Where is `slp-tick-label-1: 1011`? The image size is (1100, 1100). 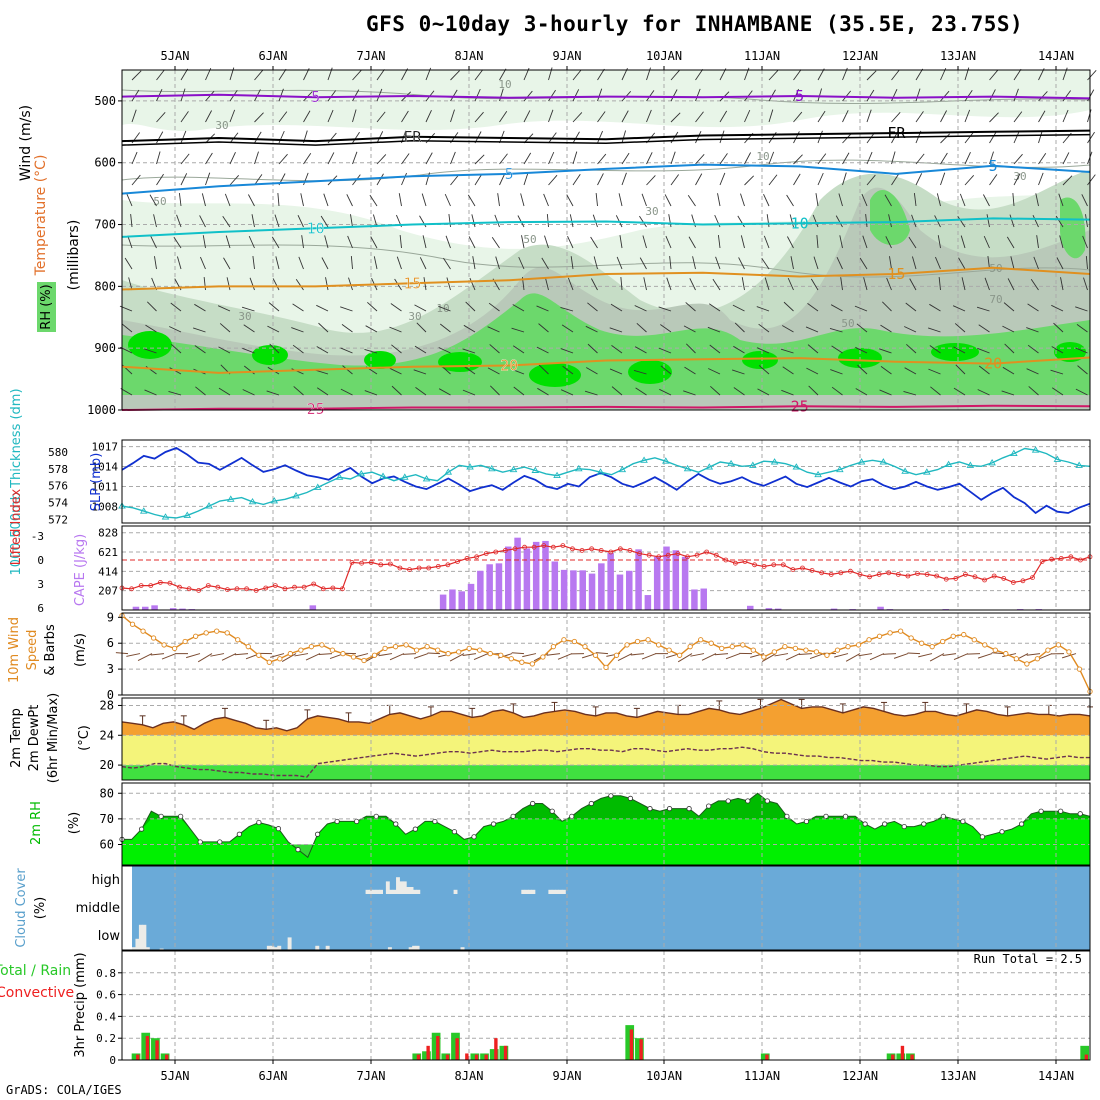 slp-tick-label-1: 1011 is located at coordinates (105, 486).